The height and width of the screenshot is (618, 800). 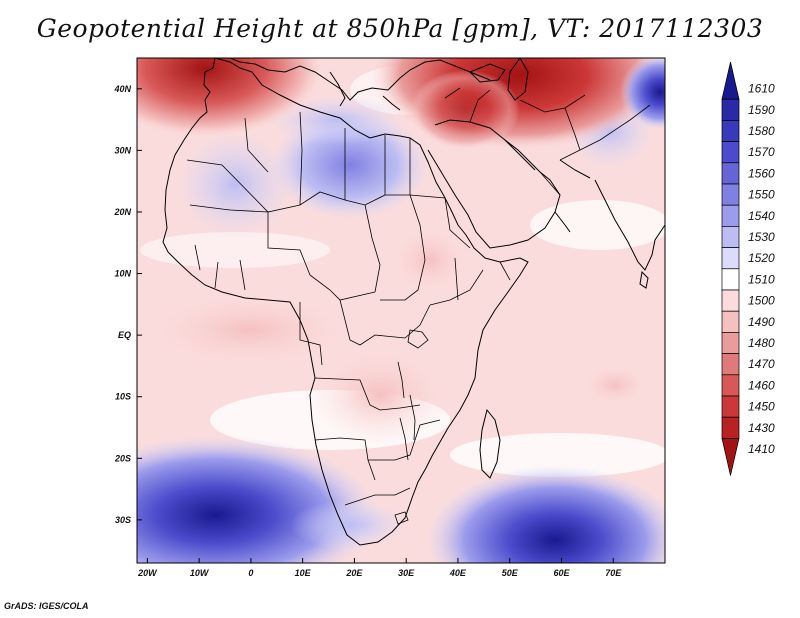 What do you see at coordinates (123, 397) in the screenshot?
I see `lat-tick-label: 10S` at bounding box center [123, 397].